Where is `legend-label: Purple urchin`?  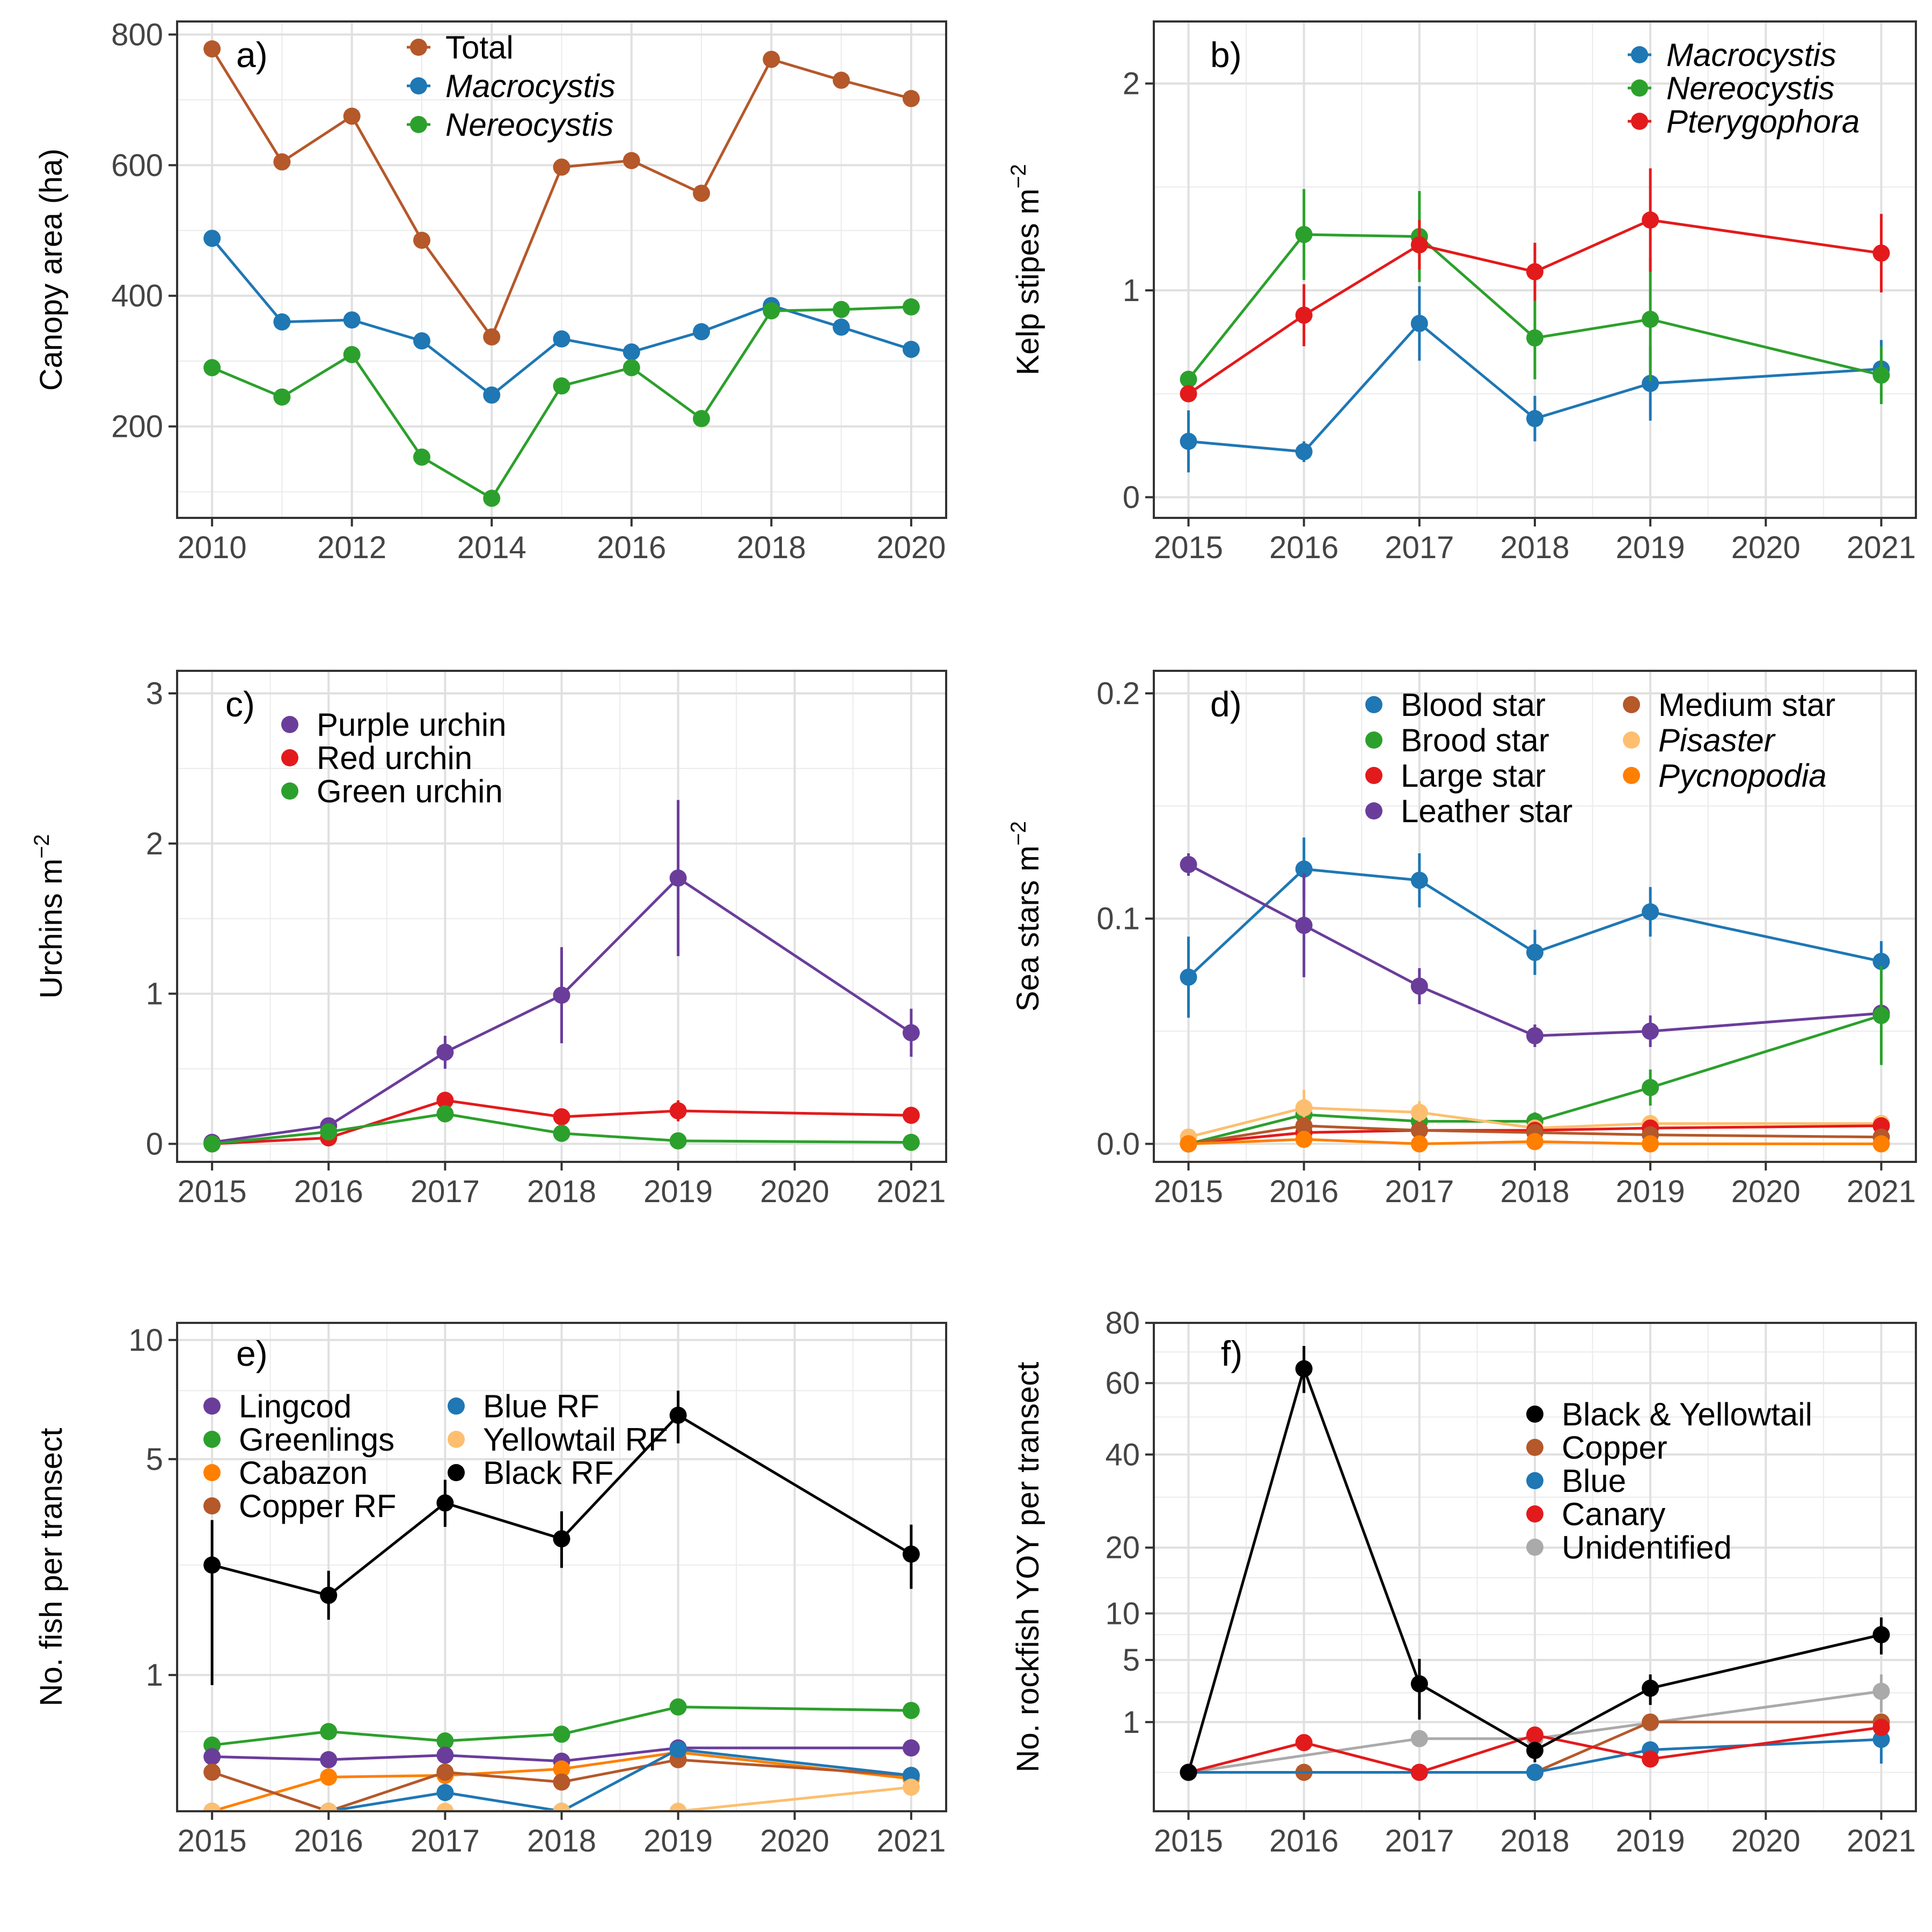
legend-label: Purple urchin is located at coordinates (412, 725).